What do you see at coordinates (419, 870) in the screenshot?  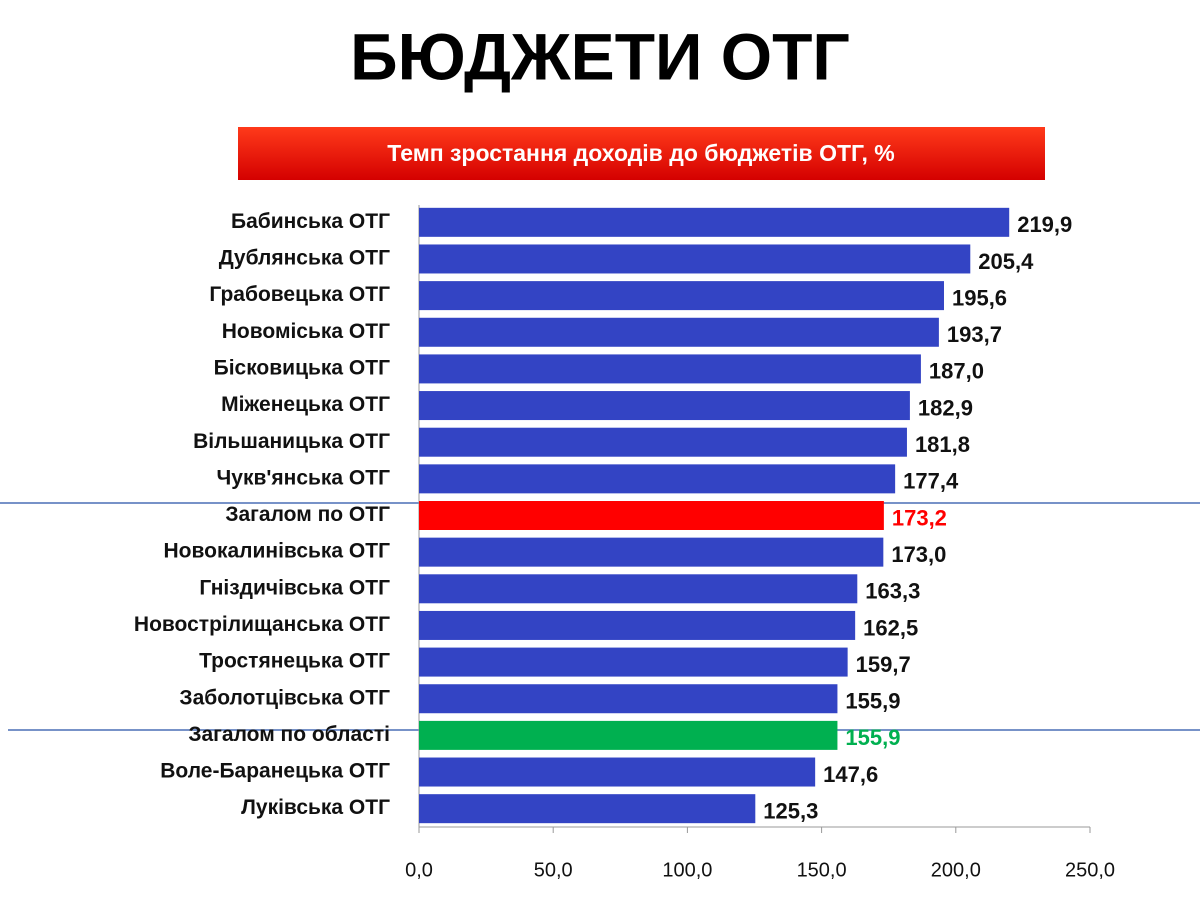 I see `x-tick-label: 0,0` at bounding box center [419, 870].